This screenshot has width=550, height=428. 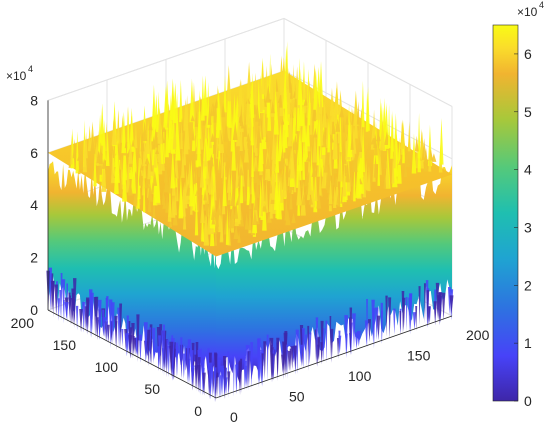 I want to click on z-tick-label: 0, so click(x=34, y=310).